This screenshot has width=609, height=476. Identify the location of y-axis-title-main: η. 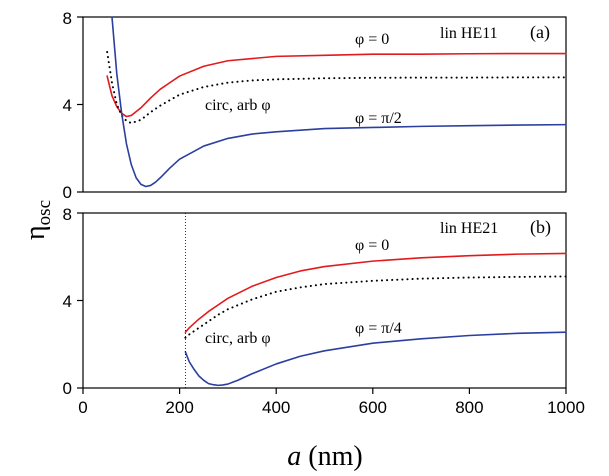
(35, 232).